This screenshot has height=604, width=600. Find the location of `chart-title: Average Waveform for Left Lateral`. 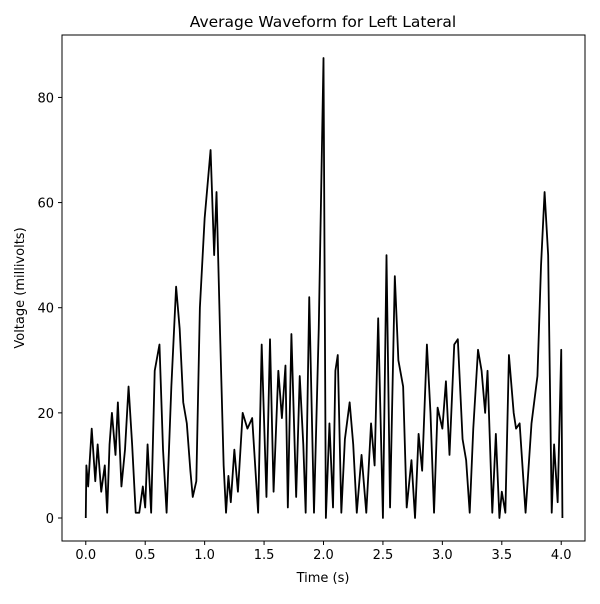

chart-title: Average Waveform for Left Lateral is located at coordinates (323, 22).